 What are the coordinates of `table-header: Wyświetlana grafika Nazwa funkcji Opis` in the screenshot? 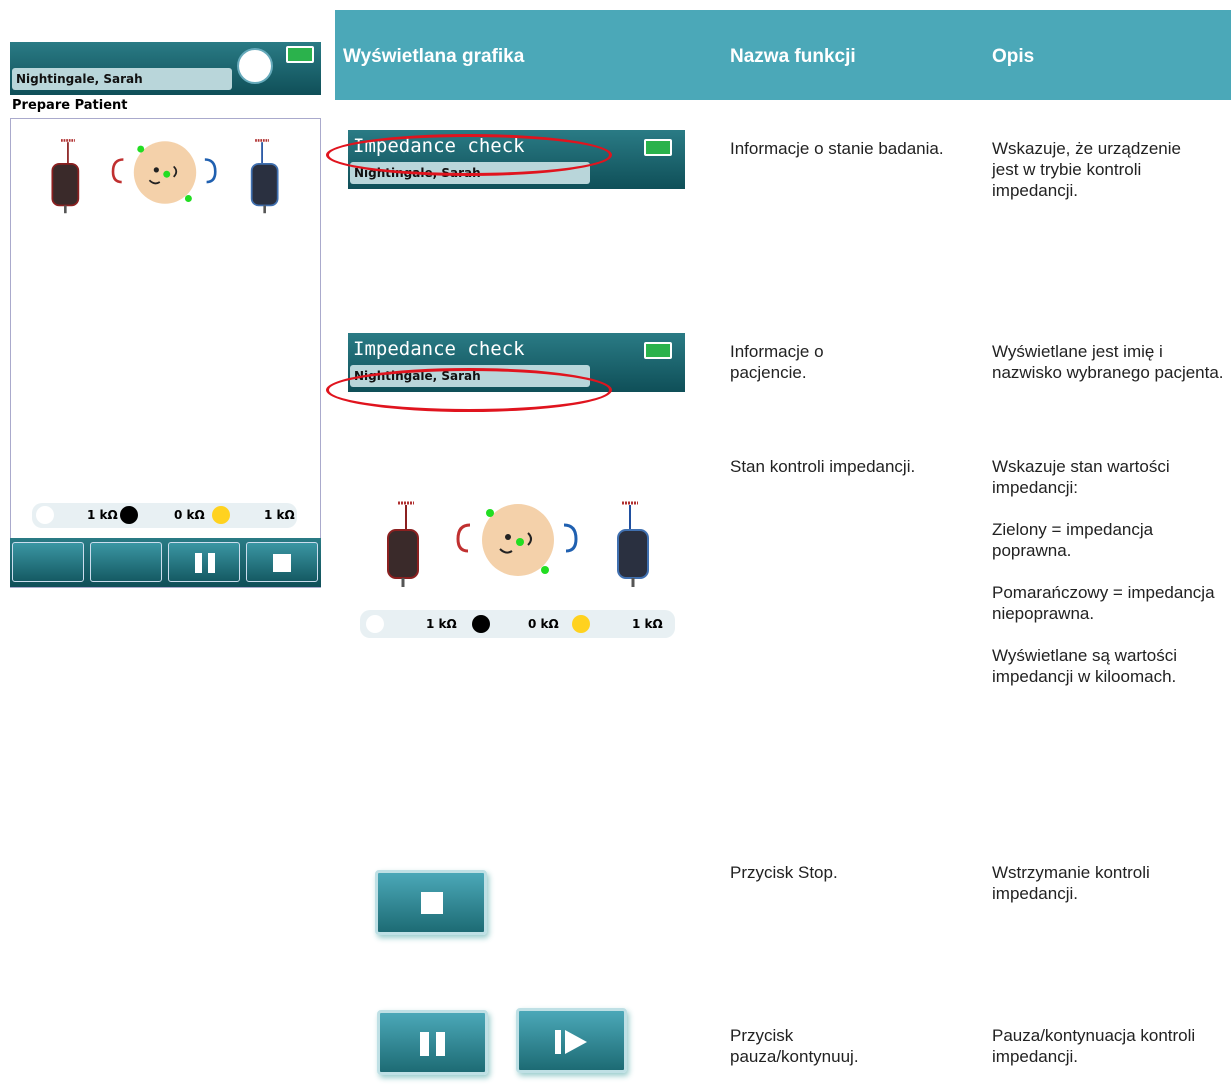 It's located at (783, 55).